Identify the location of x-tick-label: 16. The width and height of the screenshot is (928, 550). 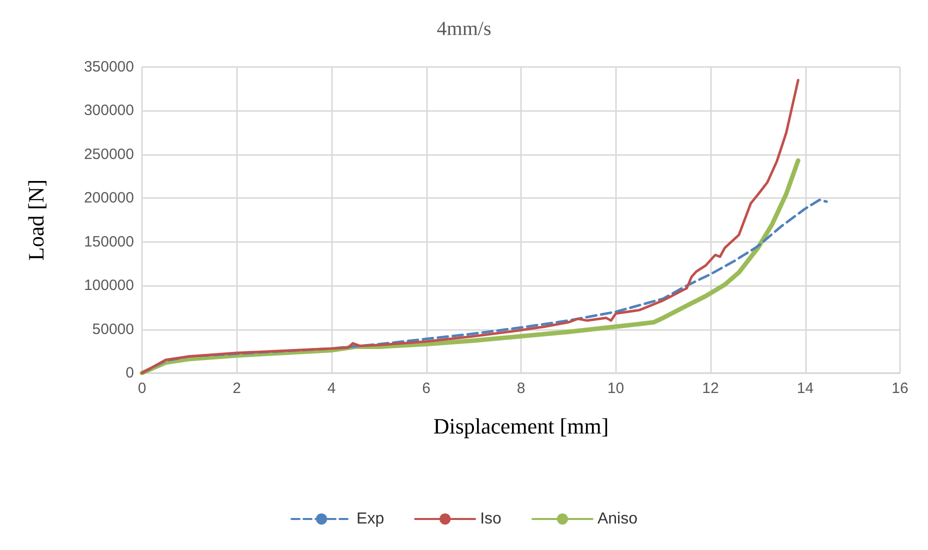
(900, 388).